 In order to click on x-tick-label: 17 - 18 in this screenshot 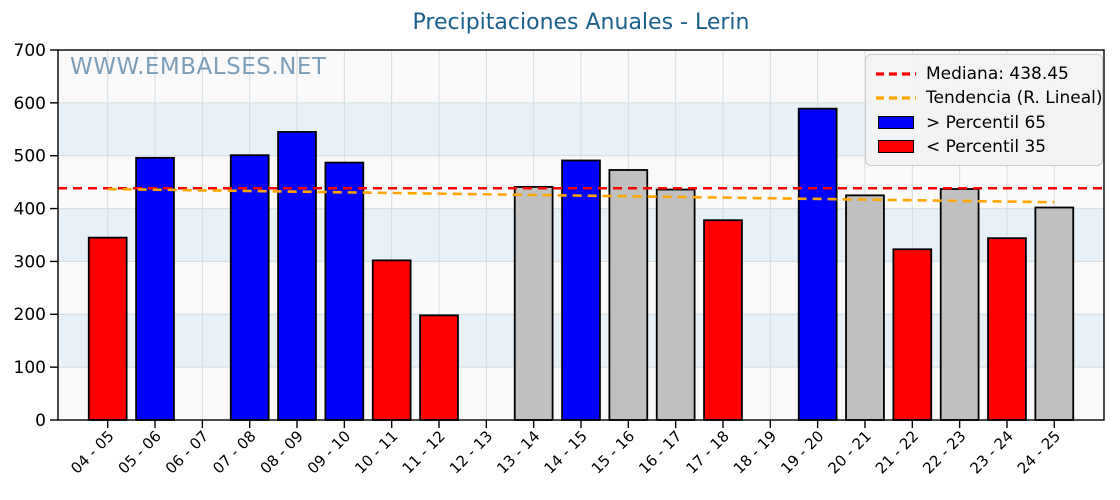, I will do `click(708, 452)`.